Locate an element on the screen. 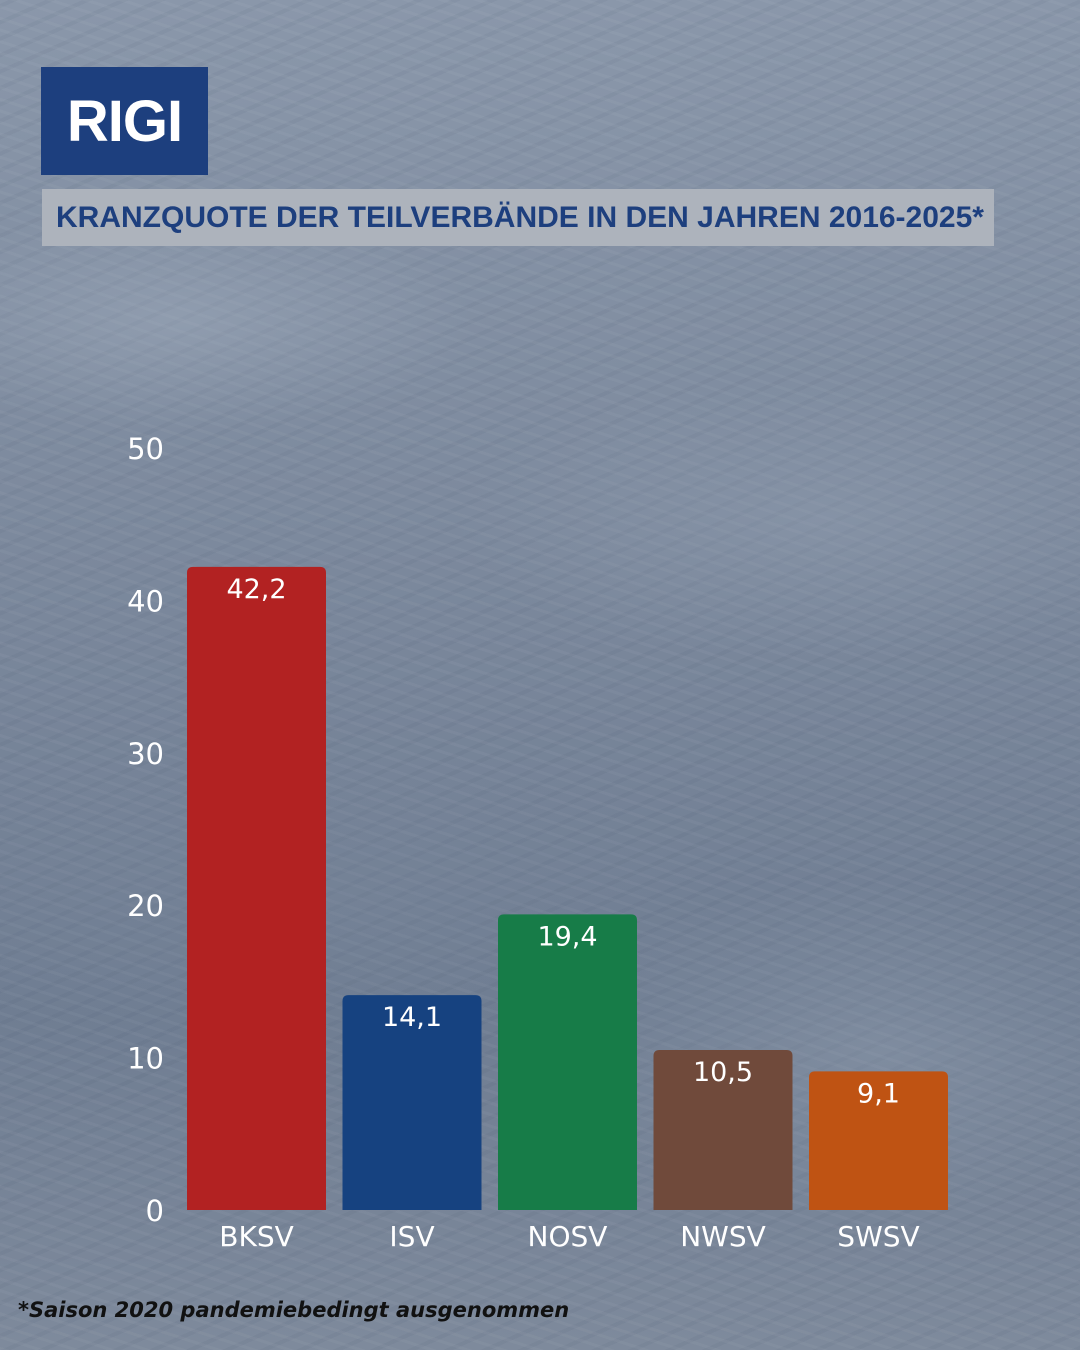 The width and height of the screenshot is (1080, 1350). y-tick-label: 20 is located at coordinates (145, 906).